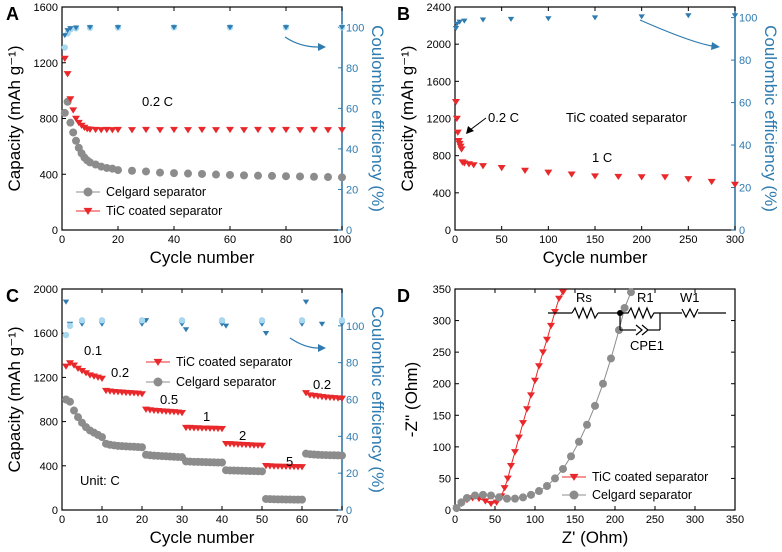  Describe the element at coordinates (676, 33) in the screenshot. I see `arrow-line` at that location.